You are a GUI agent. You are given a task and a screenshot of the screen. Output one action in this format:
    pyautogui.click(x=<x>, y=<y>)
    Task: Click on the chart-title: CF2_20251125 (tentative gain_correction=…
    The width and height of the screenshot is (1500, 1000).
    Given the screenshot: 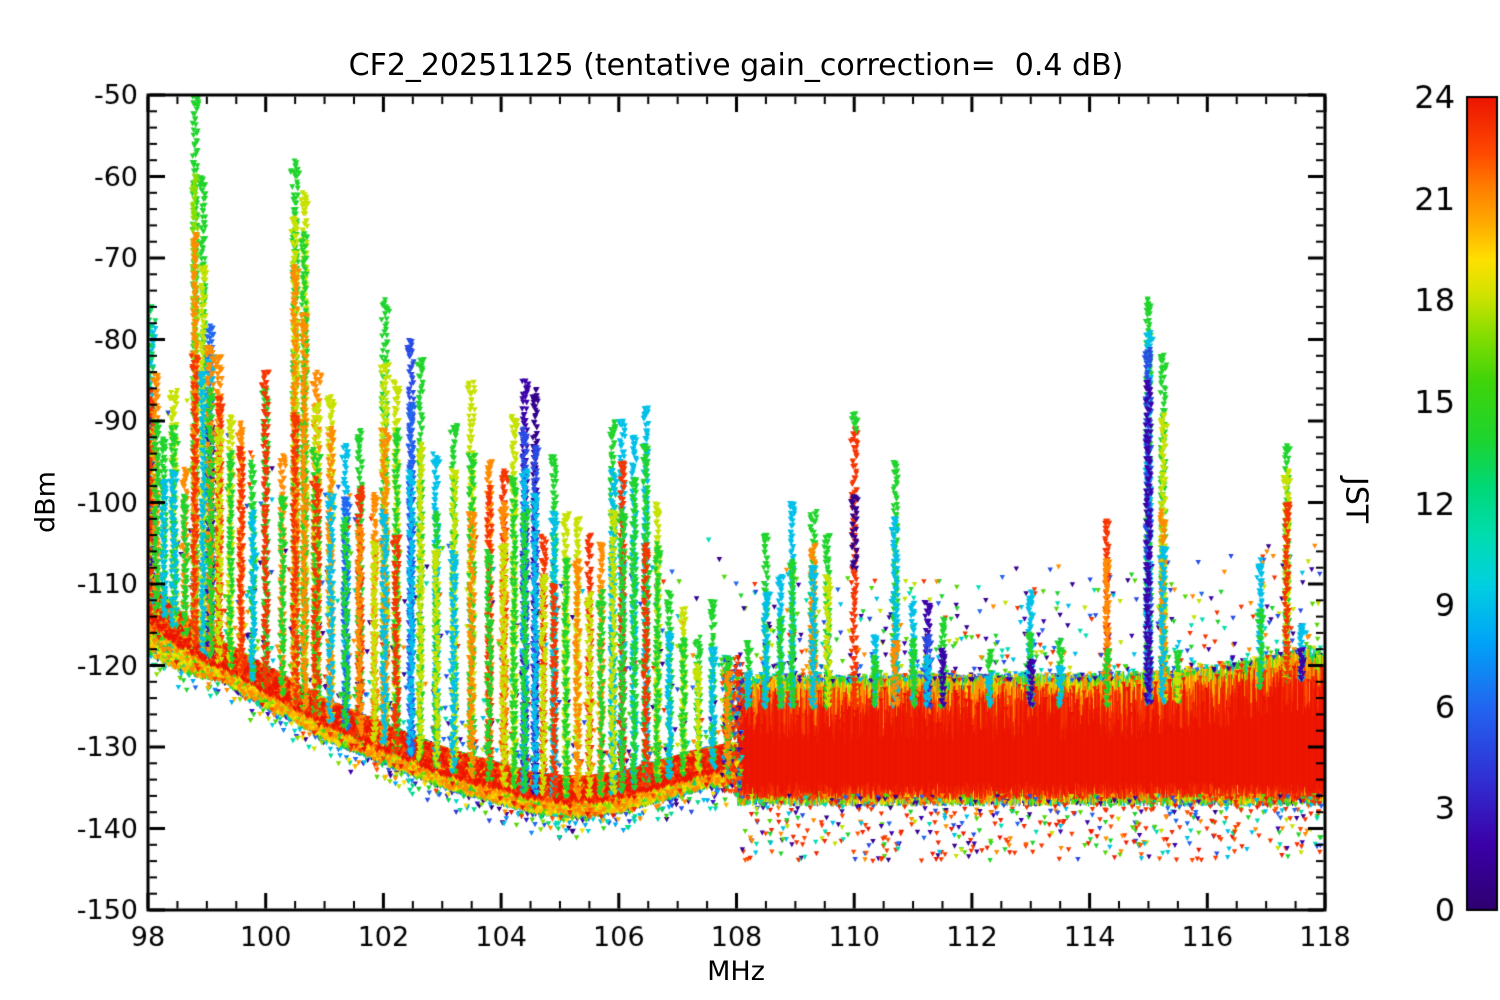 What is the action you would take?
    pyautogui.click(x=736, y=65)
    